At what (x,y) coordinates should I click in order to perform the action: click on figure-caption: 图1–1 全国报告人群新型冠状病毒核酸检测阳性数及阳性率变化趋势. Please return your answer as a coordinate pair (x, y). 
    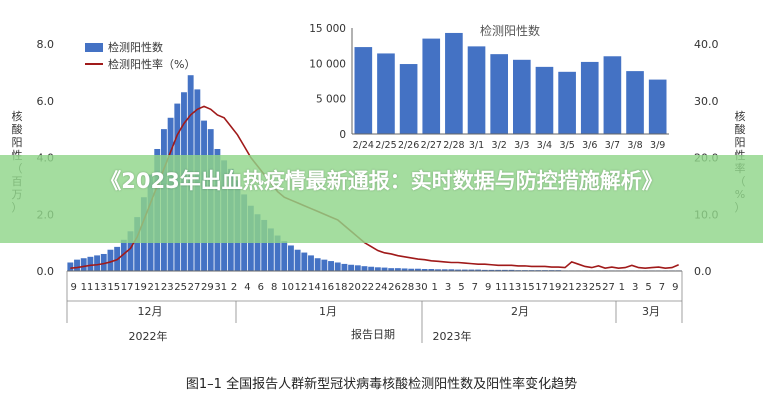
    Looking at the image, I should click on (381, 384).